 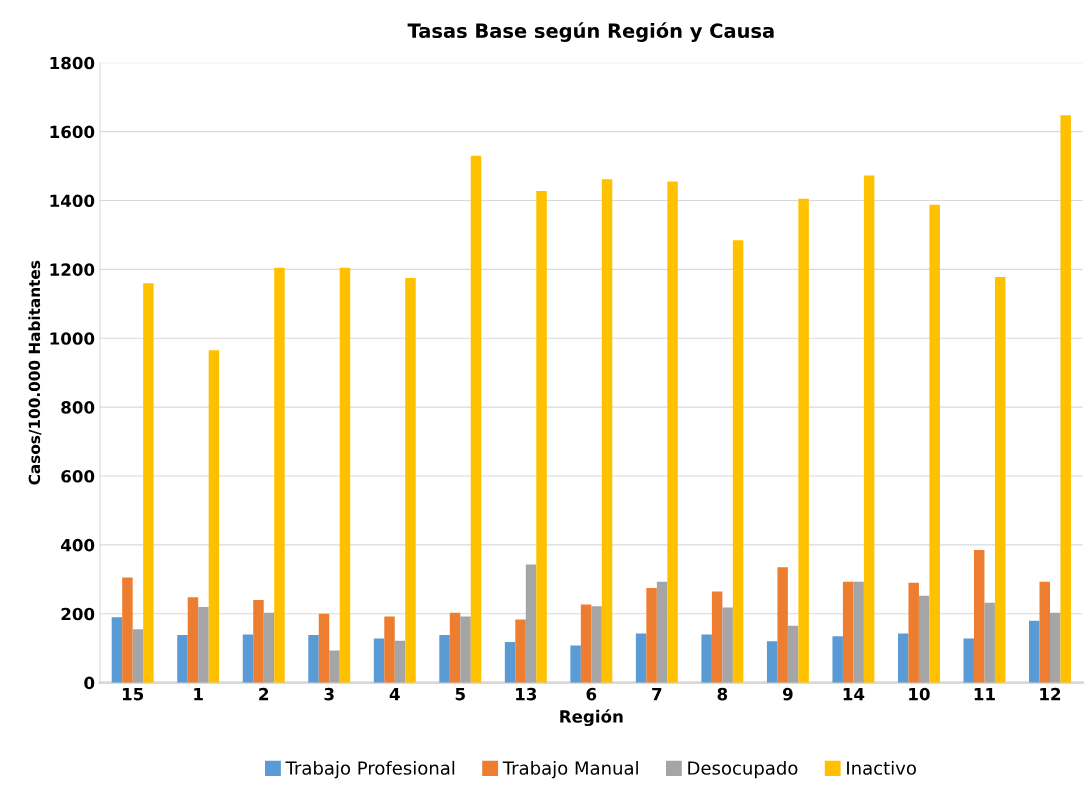 I want to click on y-tick-label: 0, so click(x=89, y=683).